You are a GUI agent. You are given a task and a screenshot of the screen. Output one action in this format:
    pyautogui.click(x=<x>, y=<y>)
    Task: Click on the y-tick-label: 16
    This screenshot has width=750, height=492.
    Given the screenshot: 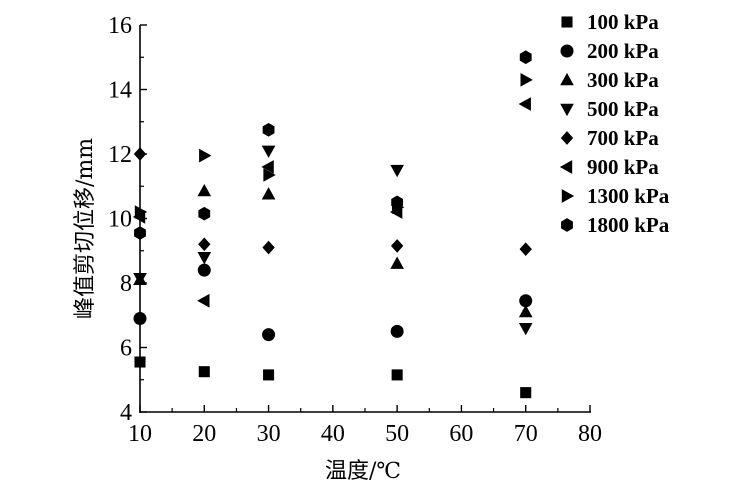 What is the action you would take?
    pyautogui.click(x=120, y=26)
    